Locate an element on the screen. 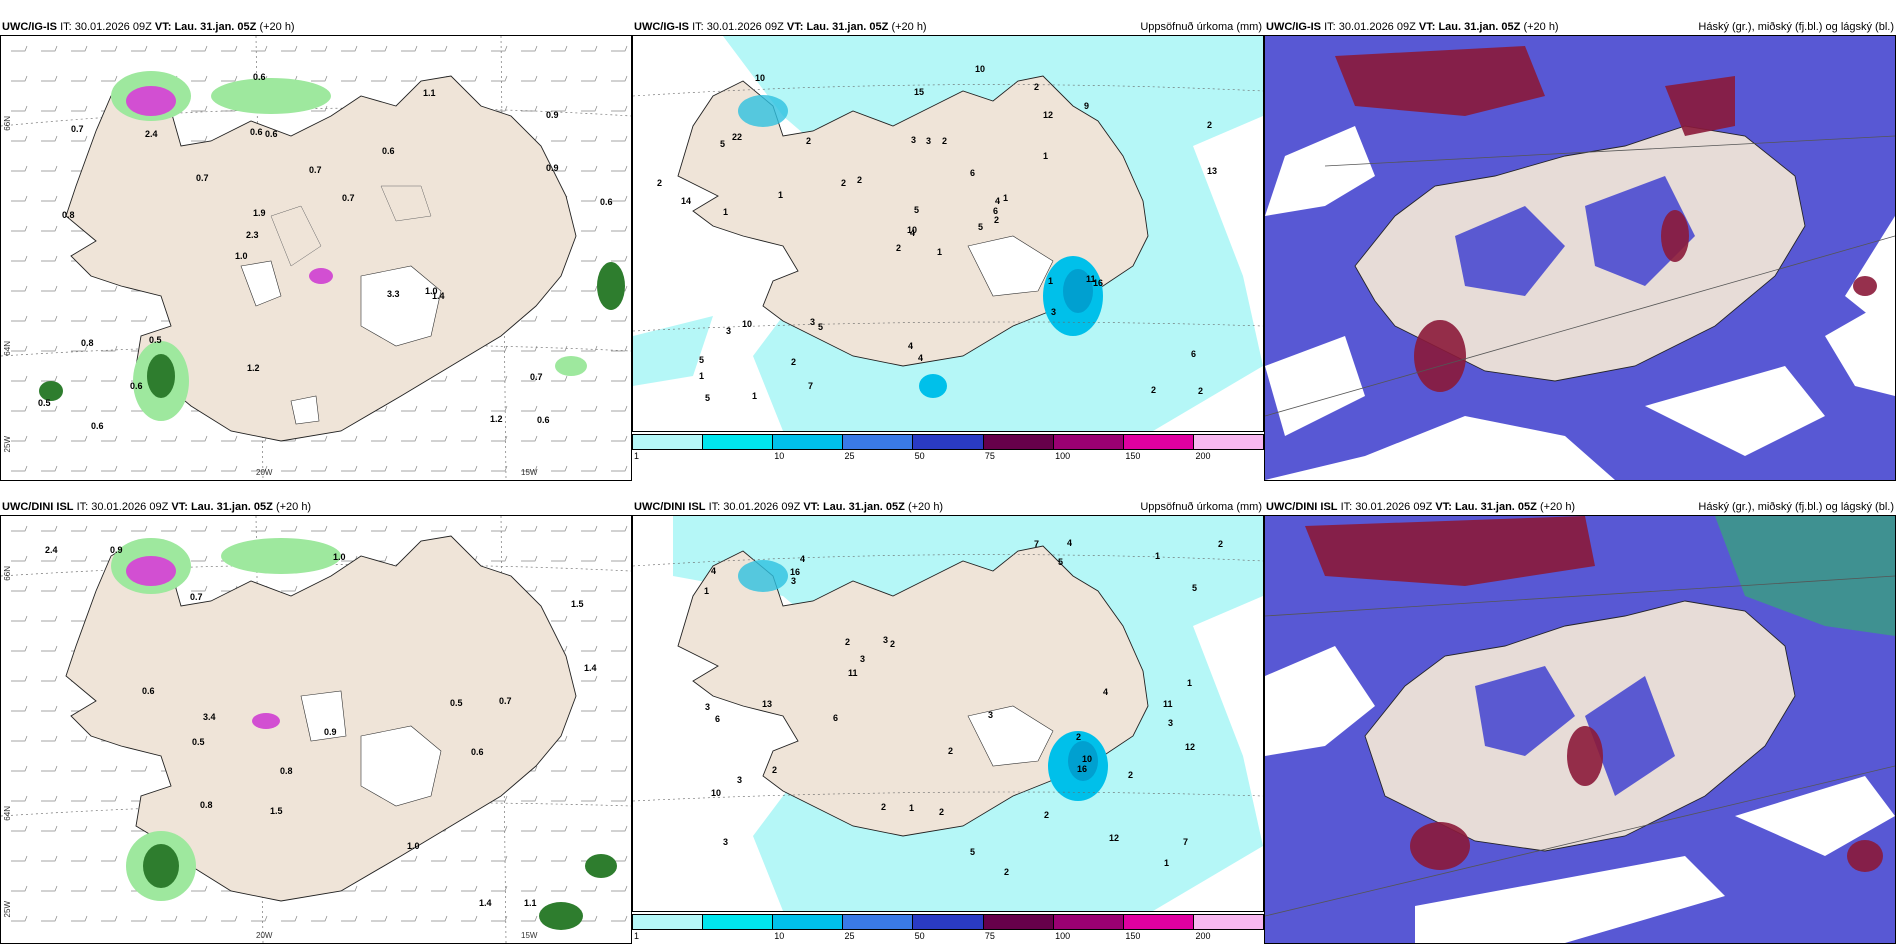 The image size is (1900, 950). colorbar-tick-label: 25 is located at coordinates (849, 936).